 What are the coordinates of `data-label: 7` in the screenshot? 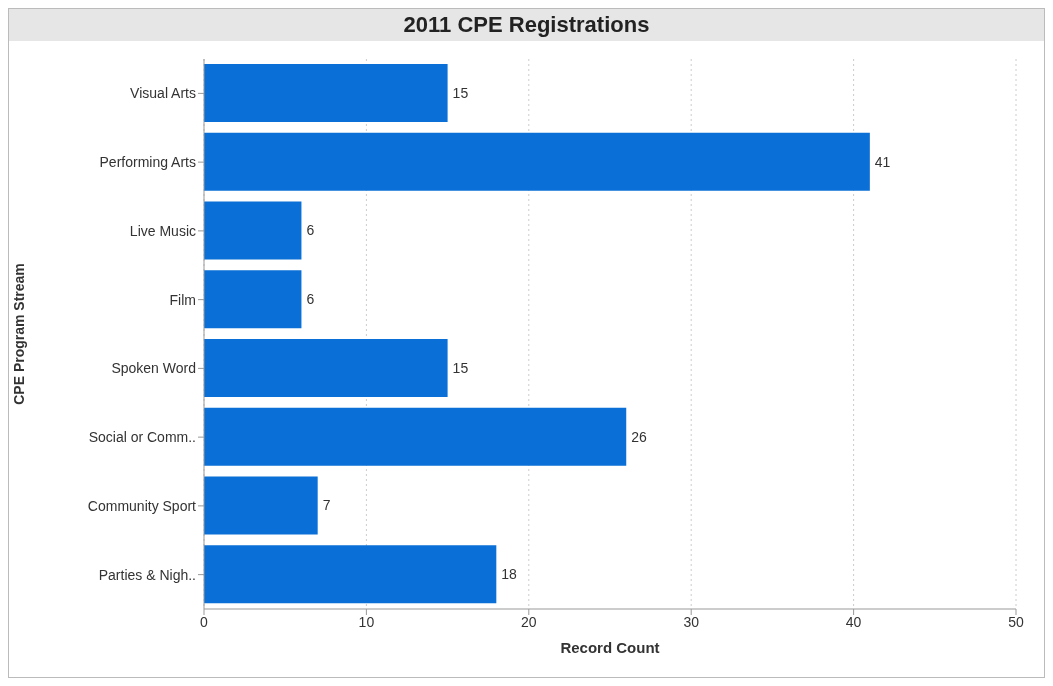 It's located at (326, 505).